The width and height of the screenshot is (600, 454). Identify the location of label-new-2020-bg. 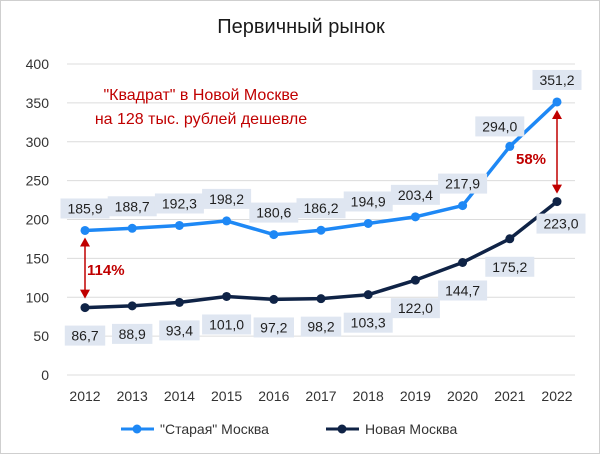
(463, 290).